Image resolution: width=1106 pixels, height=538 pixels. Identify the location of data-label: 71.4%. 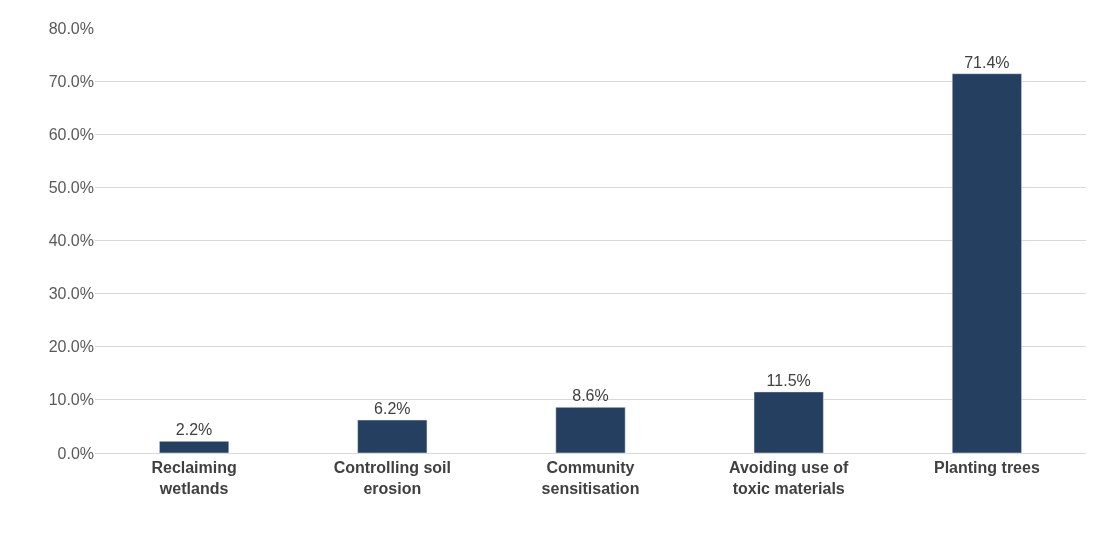
(987, 62).